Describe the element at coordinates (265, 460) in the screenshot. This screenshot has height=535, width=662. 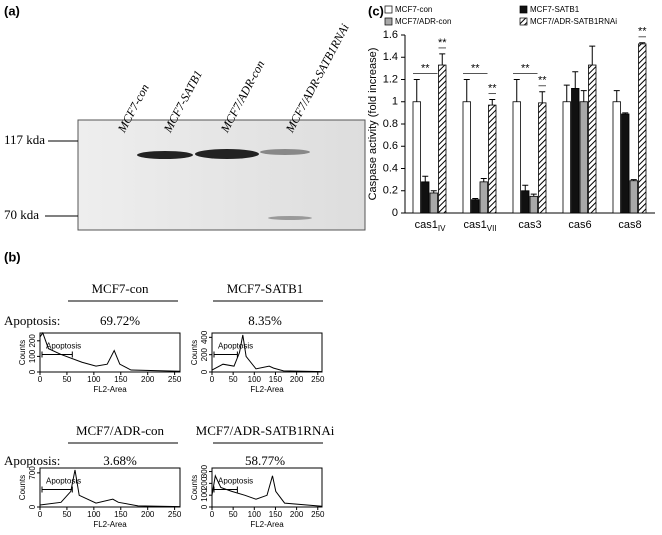
I see `apoptosis-value: 58.77%` at that location.